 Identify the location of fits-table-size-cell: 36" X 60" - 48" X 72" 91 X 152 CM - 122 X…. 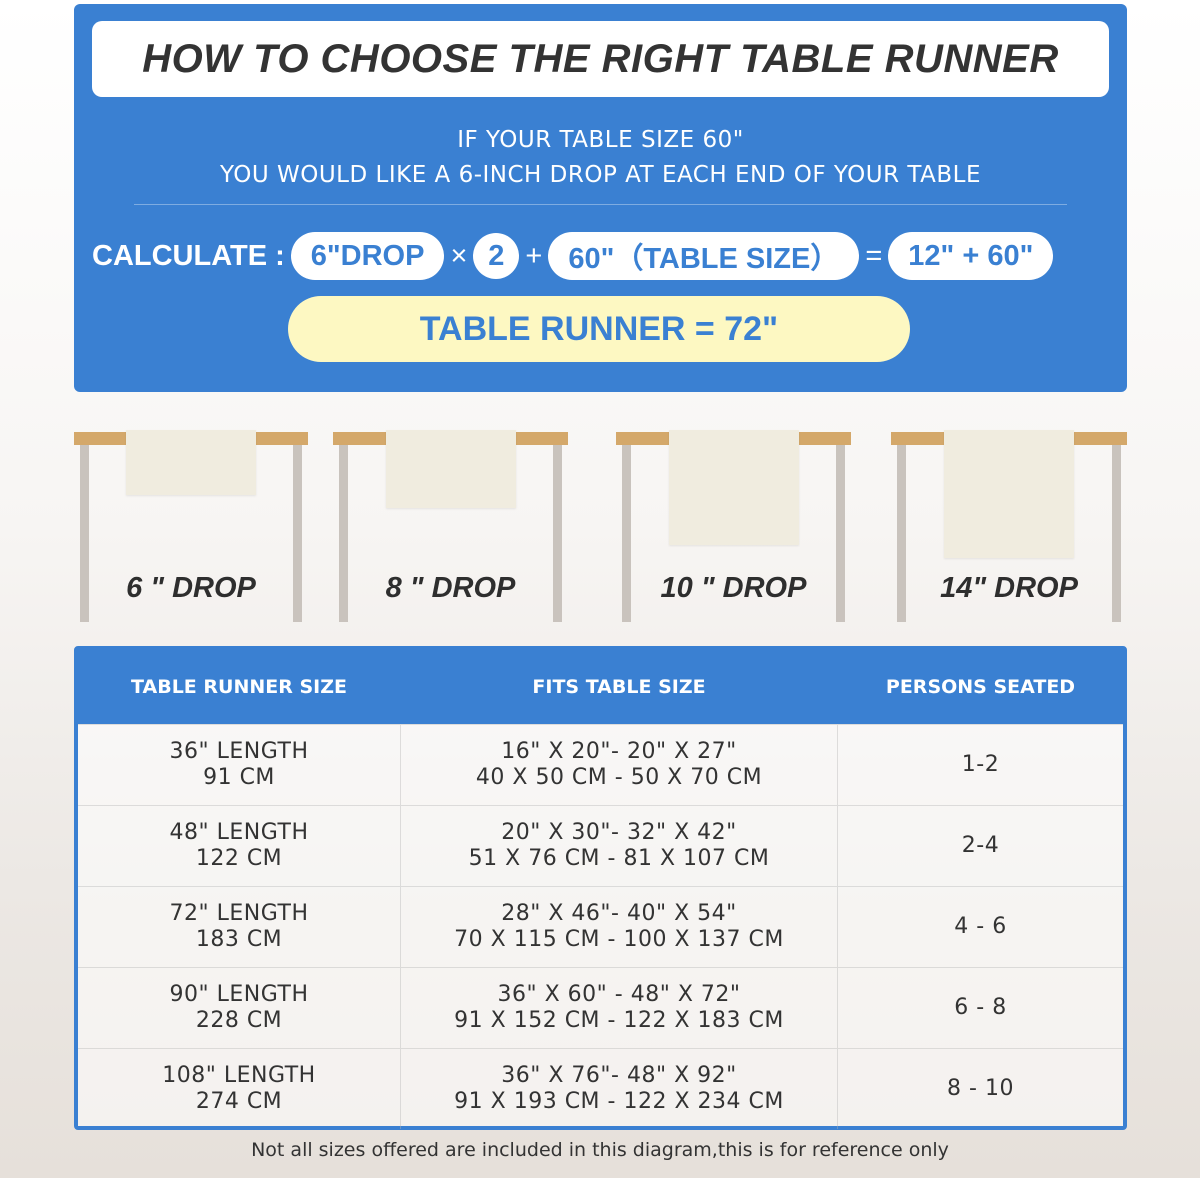
(619, 1008).